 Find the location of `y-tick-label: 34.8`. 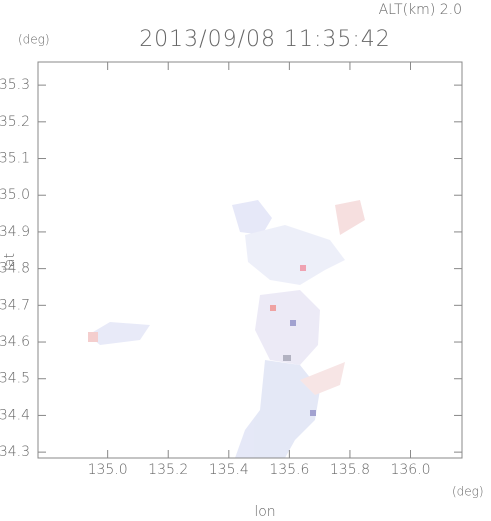

y-tick-label: 34.8 is located at coordinates (15, 269).